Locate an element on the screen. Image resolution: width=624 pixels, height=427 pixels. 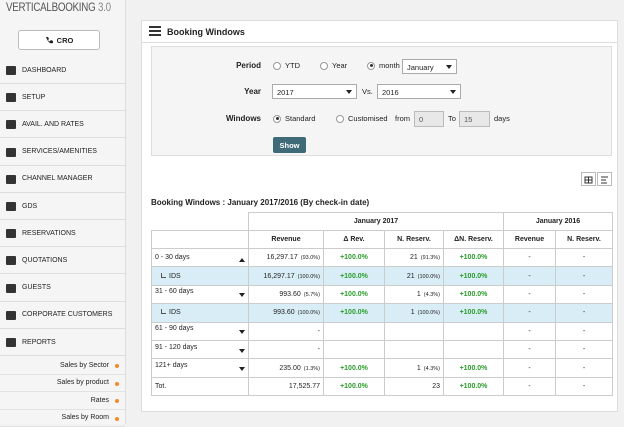
radio-month: month is located at coordinates (383, 65).